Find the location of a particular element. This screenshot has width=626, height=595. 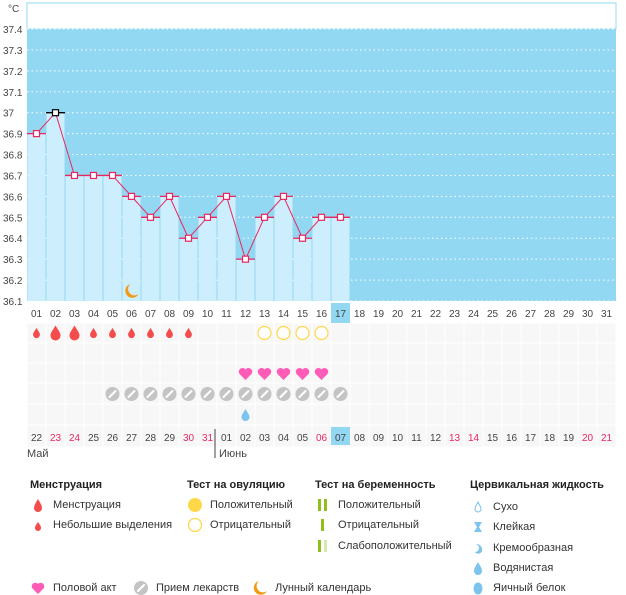

legend-pregnancy-weak: Слабоположительный is located at coordinates (383, 546).